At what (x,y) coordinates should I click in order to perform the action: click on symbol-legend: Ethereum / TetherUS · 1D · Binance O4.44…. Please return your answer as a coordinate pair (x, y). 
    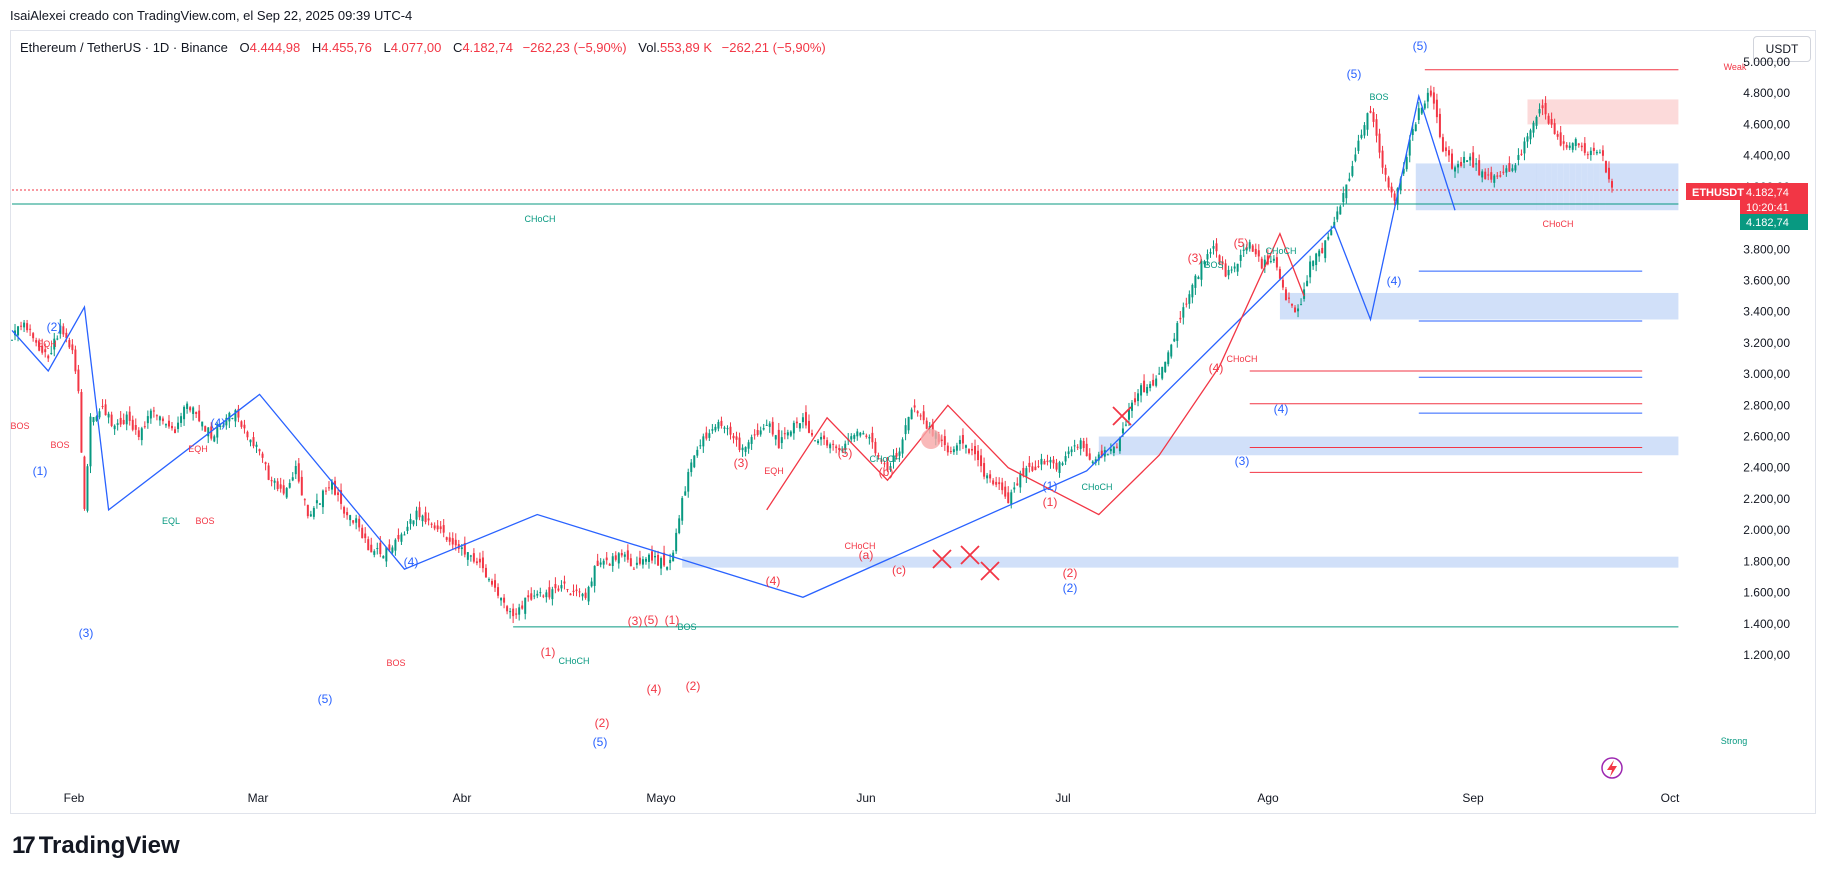
    Looking at the image, I should click on (423, 47).